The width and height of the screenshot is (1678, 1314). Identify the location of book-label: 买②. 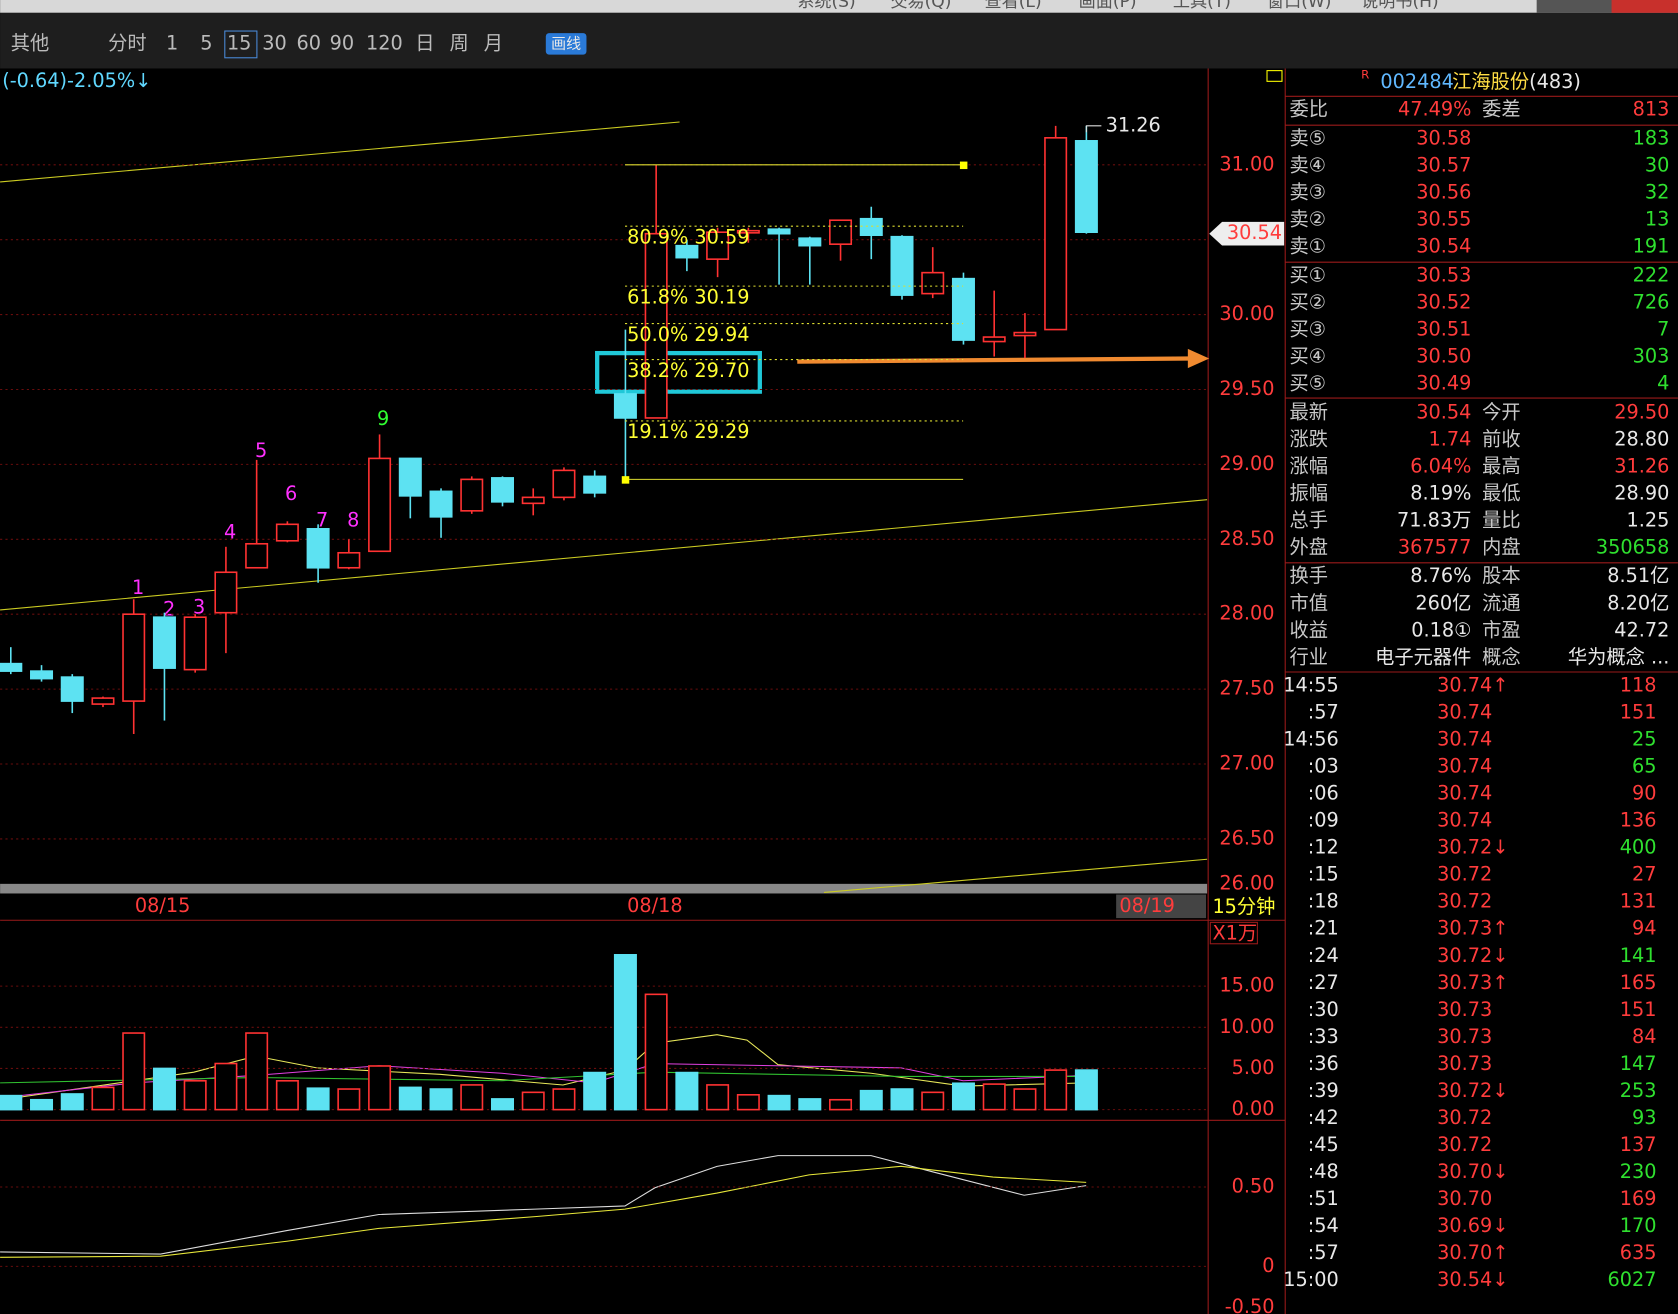
(1307, 302).